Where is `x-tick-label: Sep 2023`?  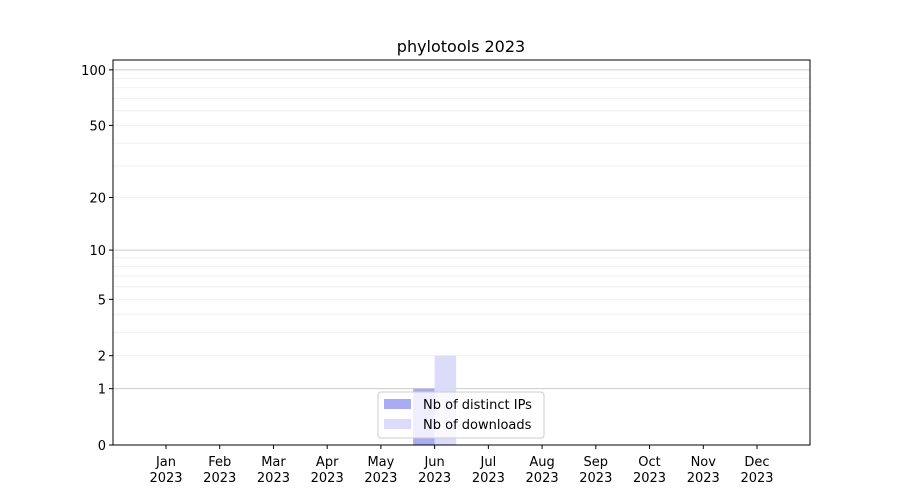 x-tick-label: Sep 2023 is located at coordinates (595, 470).